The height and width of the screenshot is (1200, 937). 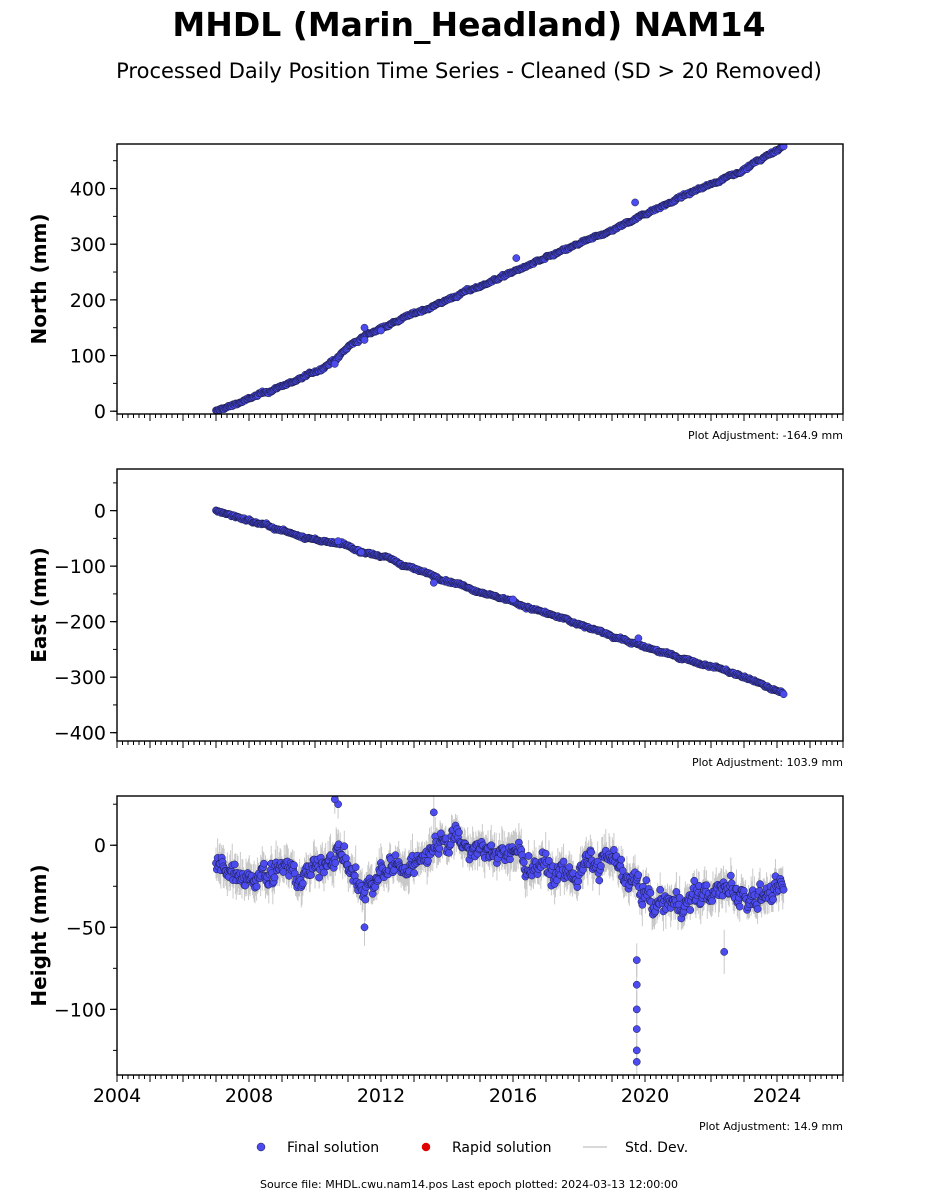 I want to click on legend-item: Std. Dev., so click(x=635, y=1148).